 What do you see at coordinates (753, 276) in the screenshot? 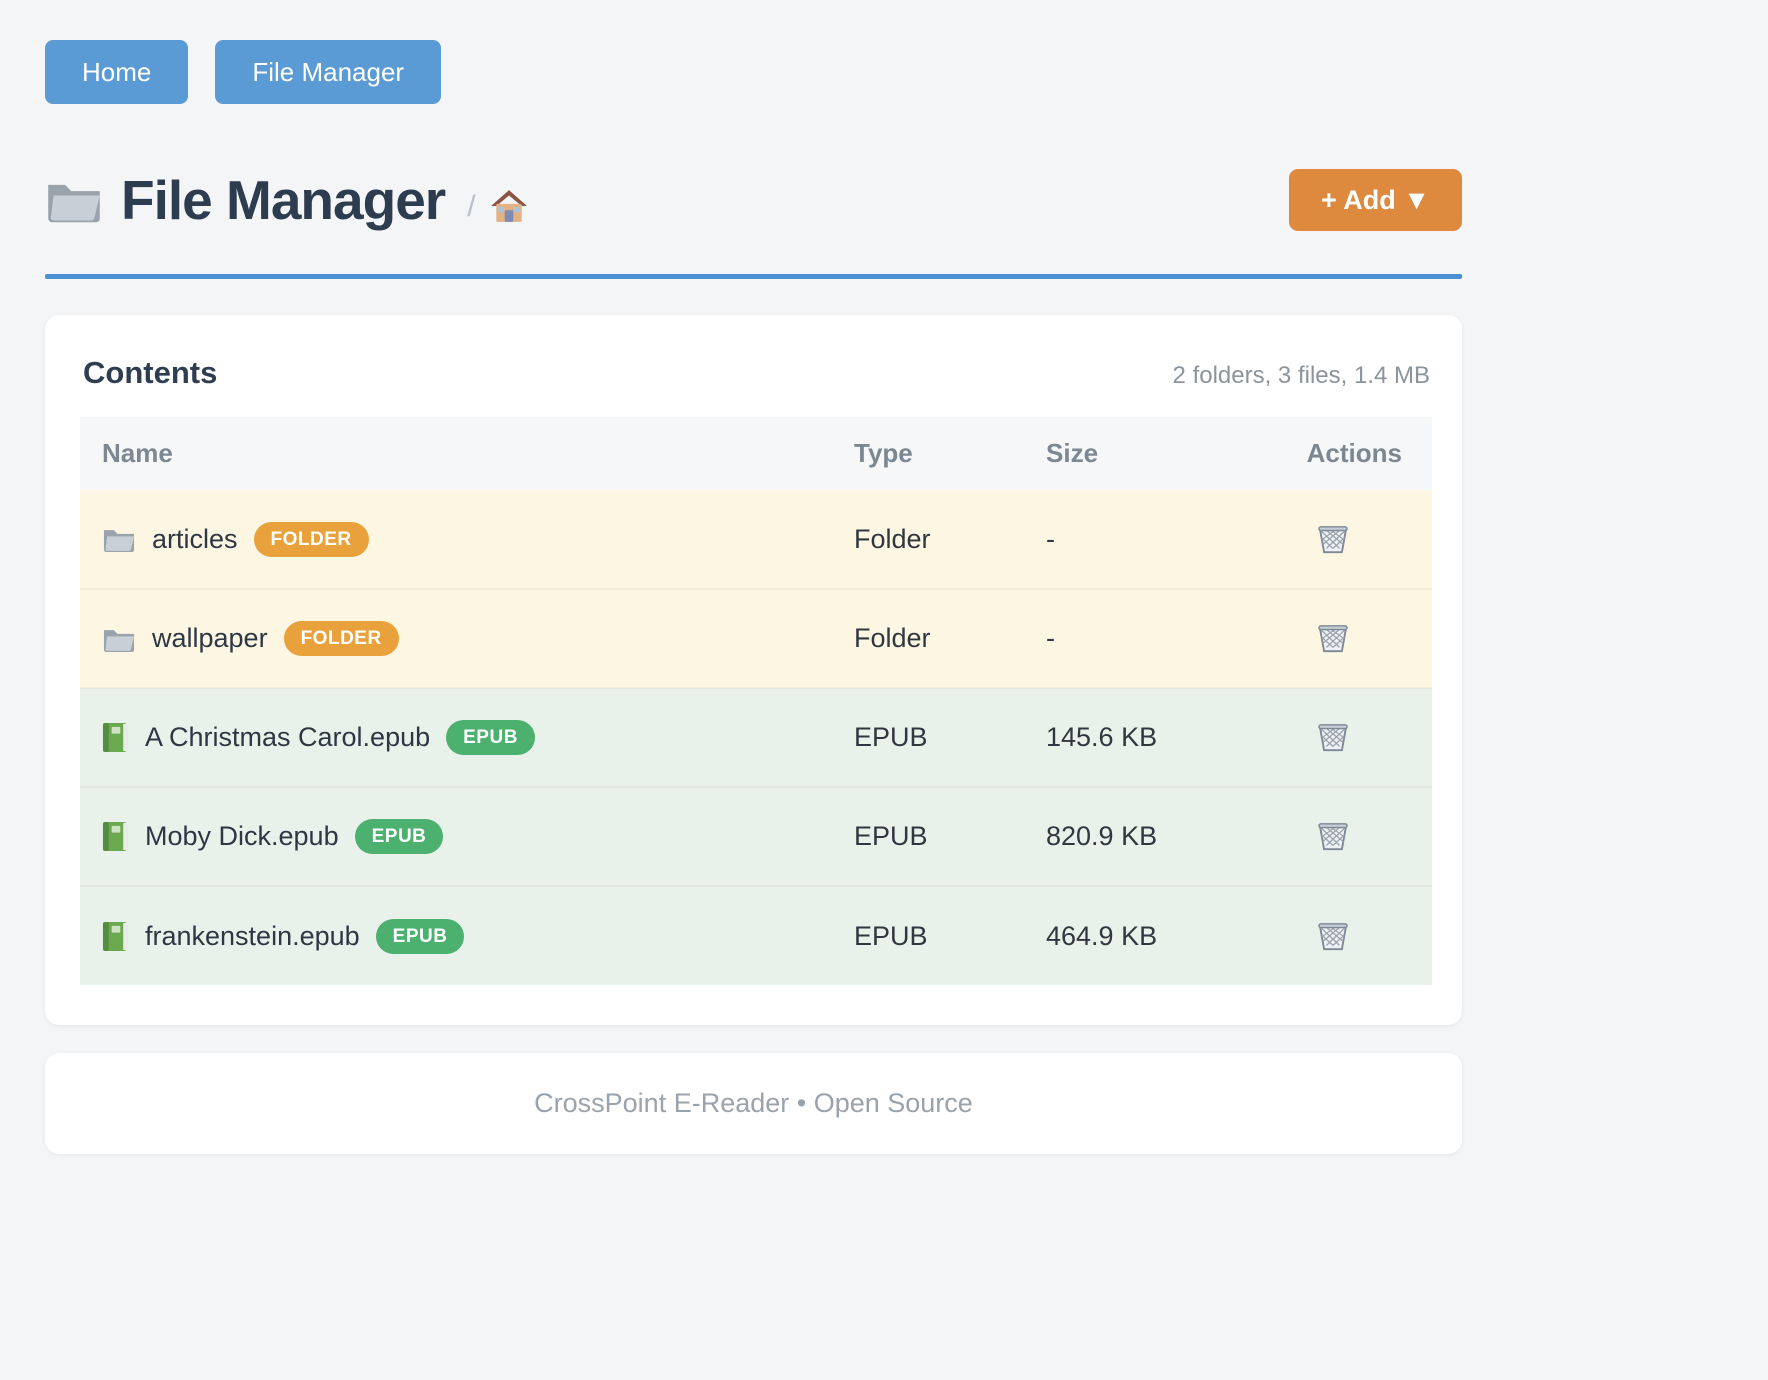
I see `title-divider` at bounding box center [753, 276].